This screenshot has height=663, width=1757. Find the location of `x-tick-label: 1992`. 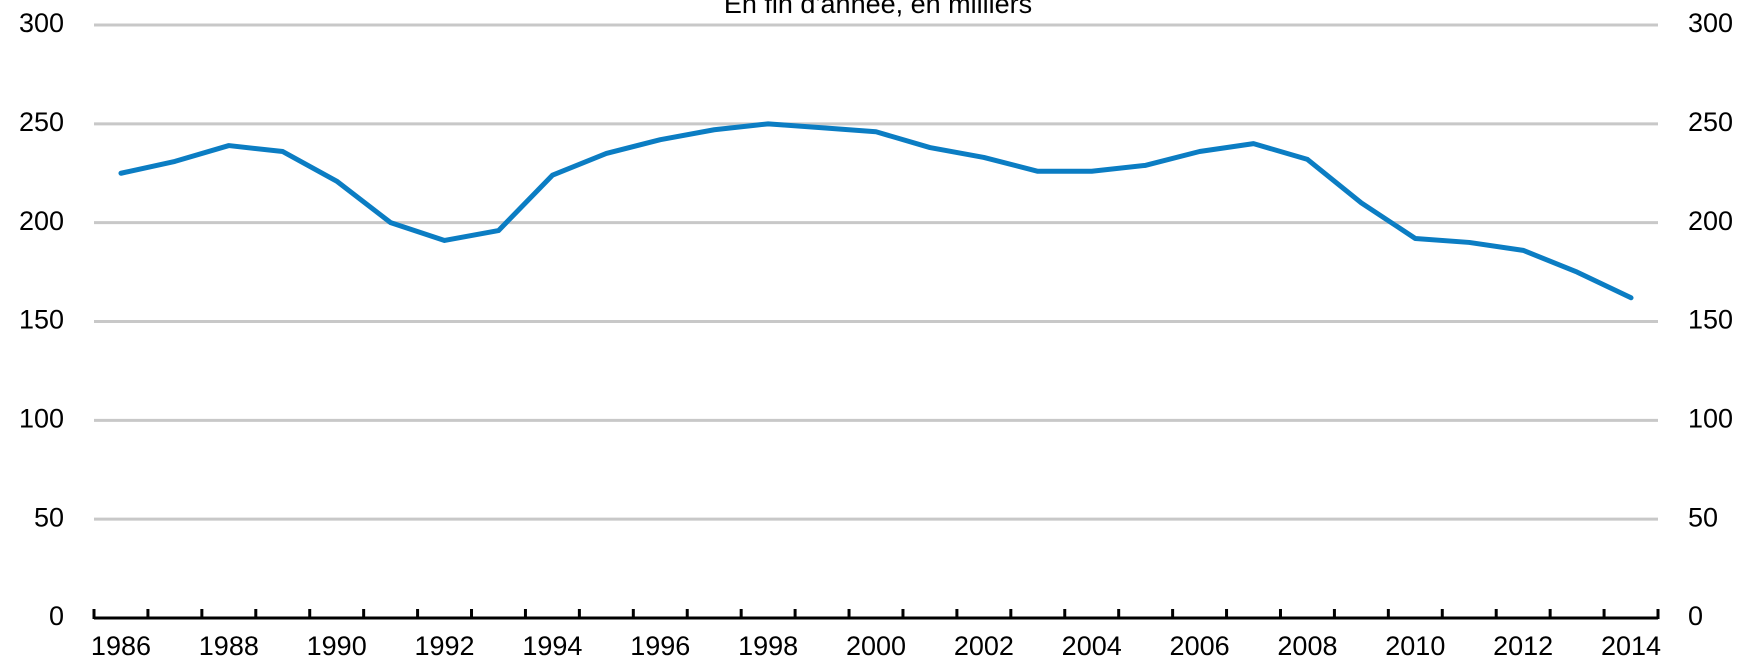

x-tick-label: 1992 is located at coordinates (445, 646).